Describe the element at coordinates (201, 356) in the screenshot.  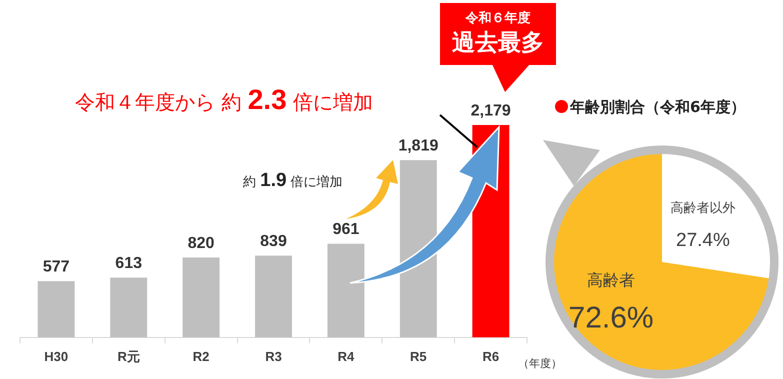
I see `x-tick-label: R2` at that location.